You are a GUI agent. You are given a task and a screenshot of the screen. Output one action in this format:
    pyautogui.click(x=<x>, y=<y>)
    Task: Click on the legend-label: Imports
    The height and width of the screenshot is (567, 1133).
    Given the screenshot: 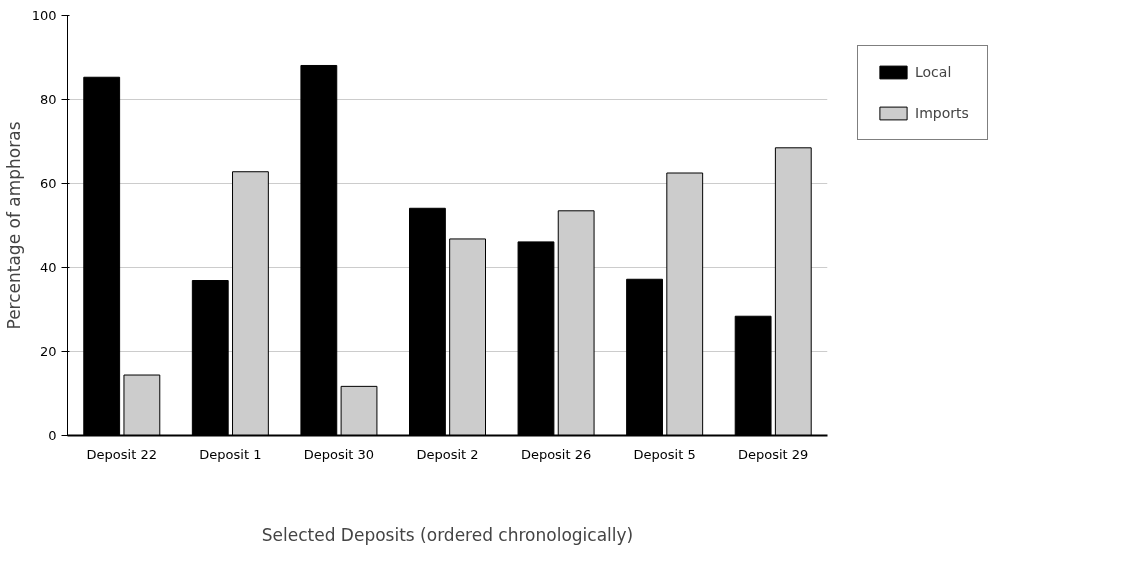 What is the action you would take?
    pyautogui.click(x=942, y=113)
    